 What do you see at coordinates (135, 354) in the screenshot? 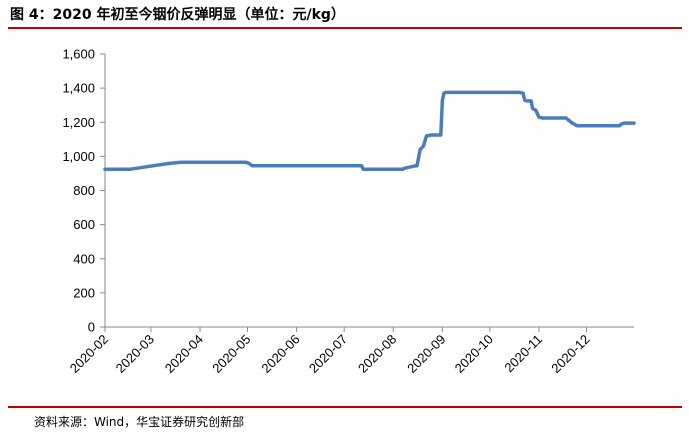
I see `x-tick-label: 2020-03` at bounding box center [135, 354].